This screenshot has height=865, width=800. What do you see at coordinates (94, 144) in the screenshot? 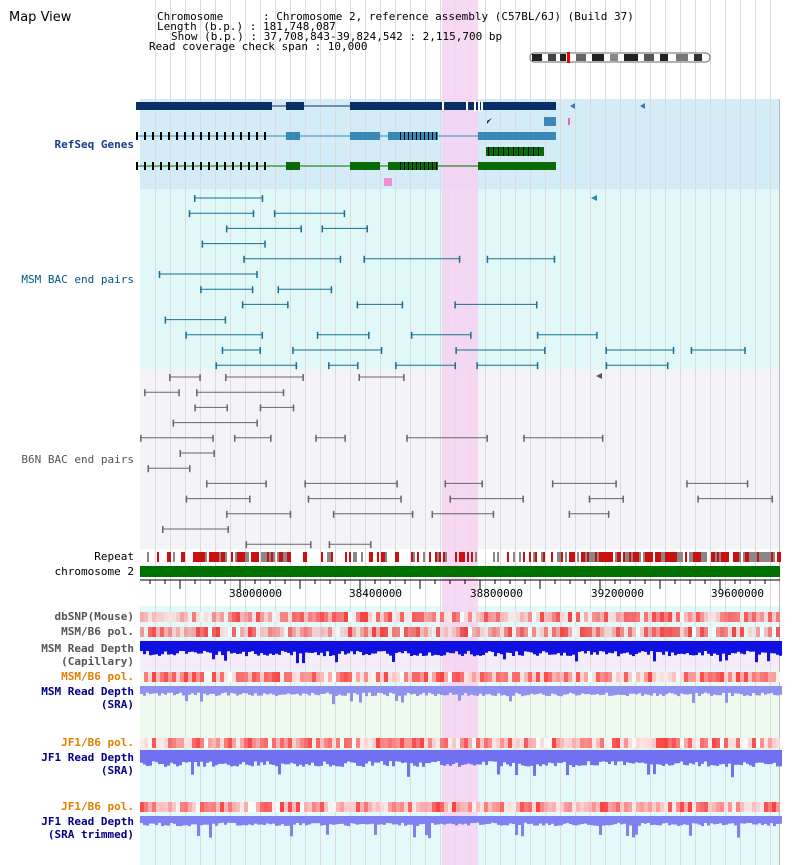
I see `refseq-track-label: RefSeq Genes` at bounding box center [94, 144].